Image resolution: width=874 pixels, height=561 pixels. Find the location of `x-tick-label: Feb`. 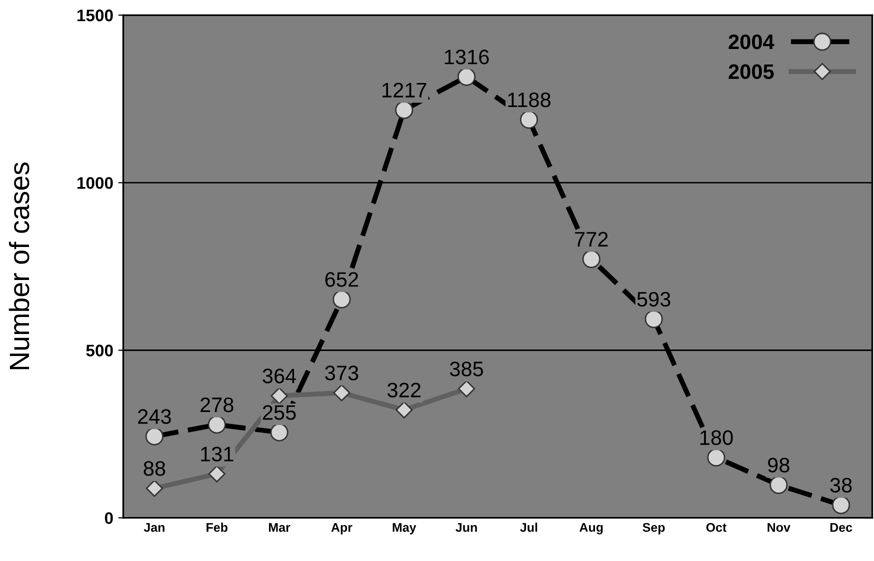

x-tick-label: Feb is located at coordinates (217, 527).